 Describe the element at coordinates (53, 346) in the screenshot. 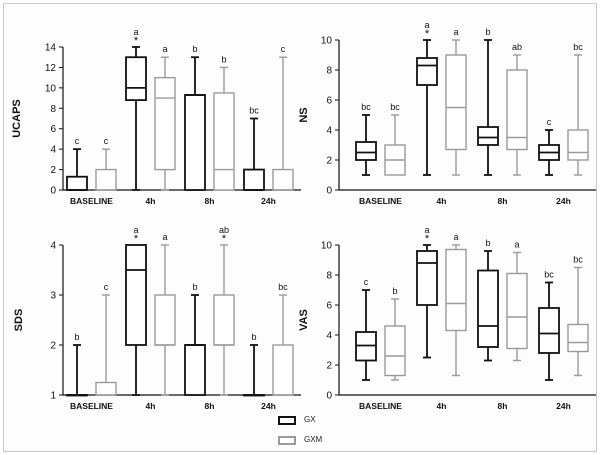

I see `panel-sds-y-tick-label: 2` at that location.